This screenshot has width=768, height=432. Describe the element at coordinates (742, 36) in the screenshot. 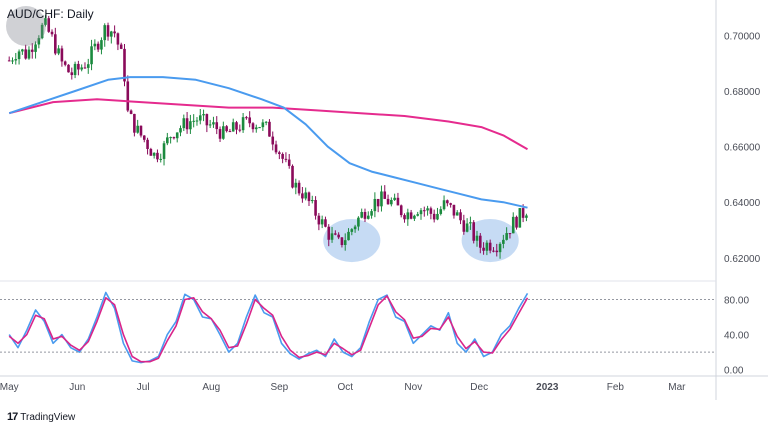

I see `price-tick-label: 0.70000` at that location.